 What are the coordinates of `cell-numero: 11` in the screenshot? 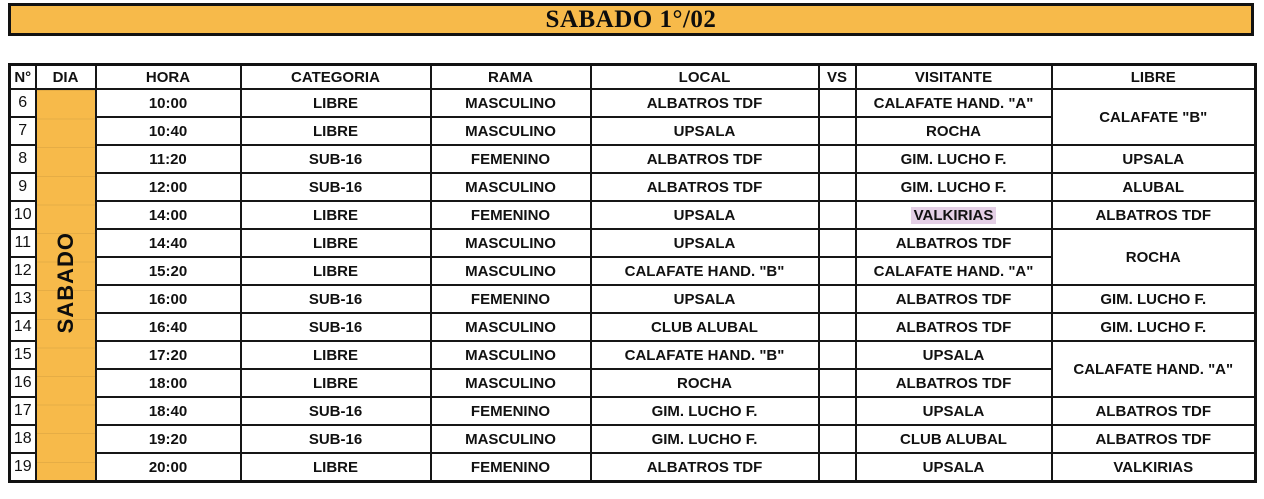 It's located at (22, 243).